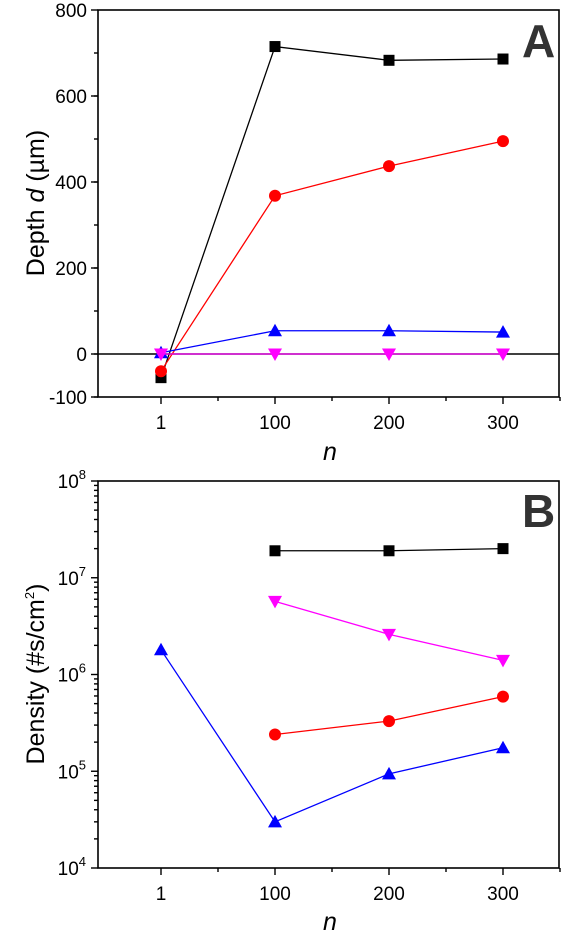 The width and height of the screenshot is (561, 934). Describe the element at coordinates (72, 867) in the screenshot. I see `panel-b-y-tick-label: 10⁴` at that location.